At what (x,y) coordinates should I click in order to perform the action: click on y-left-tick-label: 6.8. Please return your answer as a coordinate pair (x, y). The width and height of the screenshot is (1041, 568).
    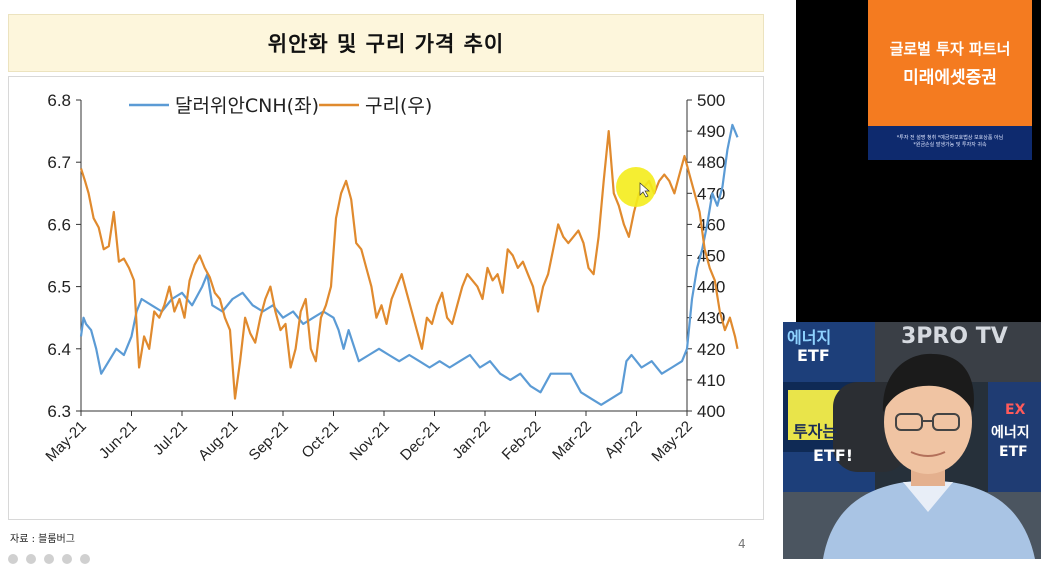
    Looking at the image, I should click on (59, 100).